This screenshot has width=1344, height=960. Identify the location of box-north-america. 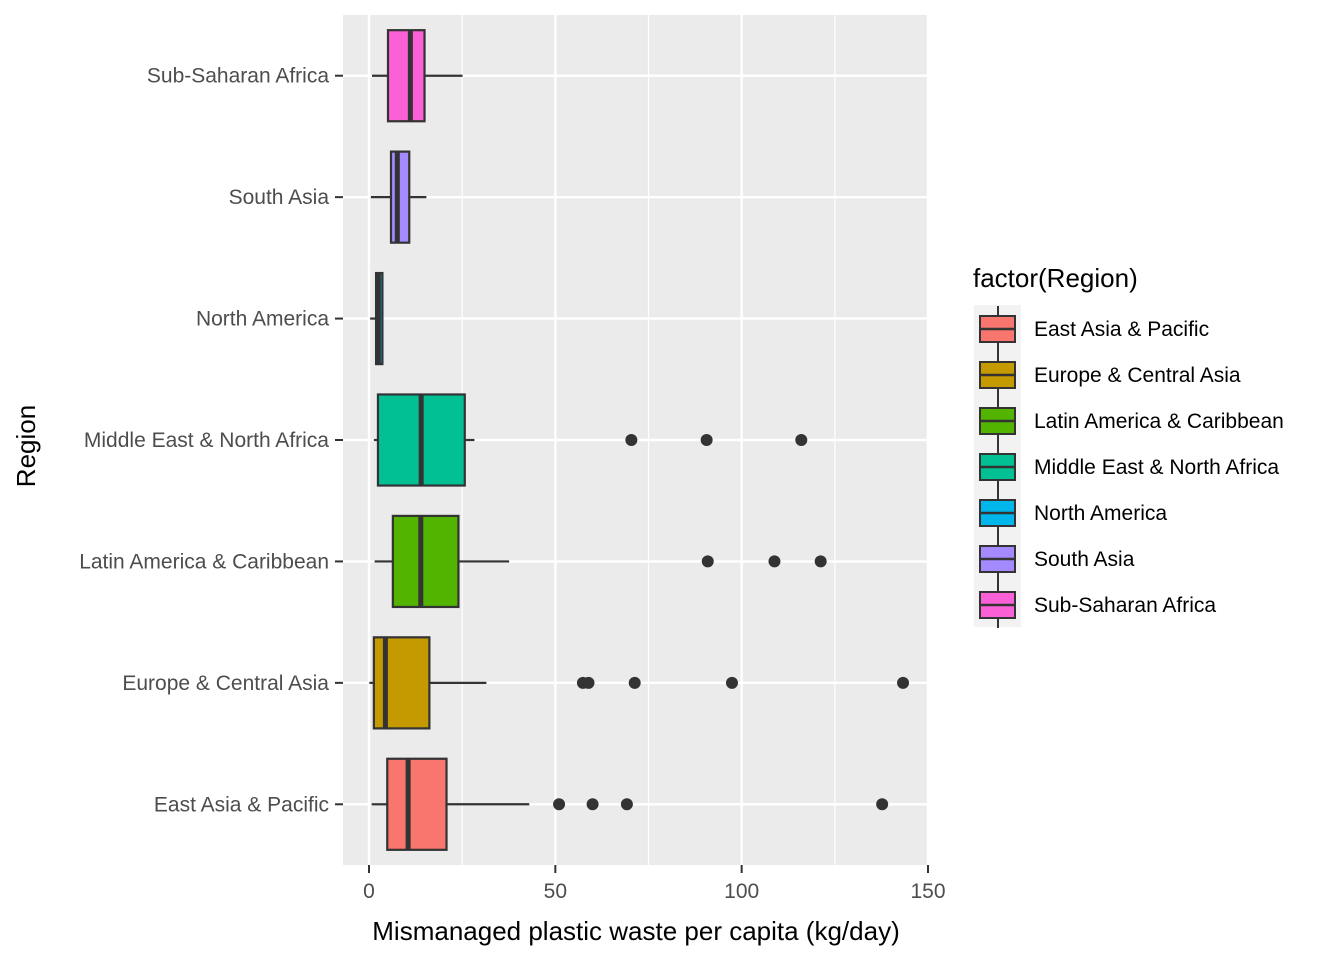
(377, 318).